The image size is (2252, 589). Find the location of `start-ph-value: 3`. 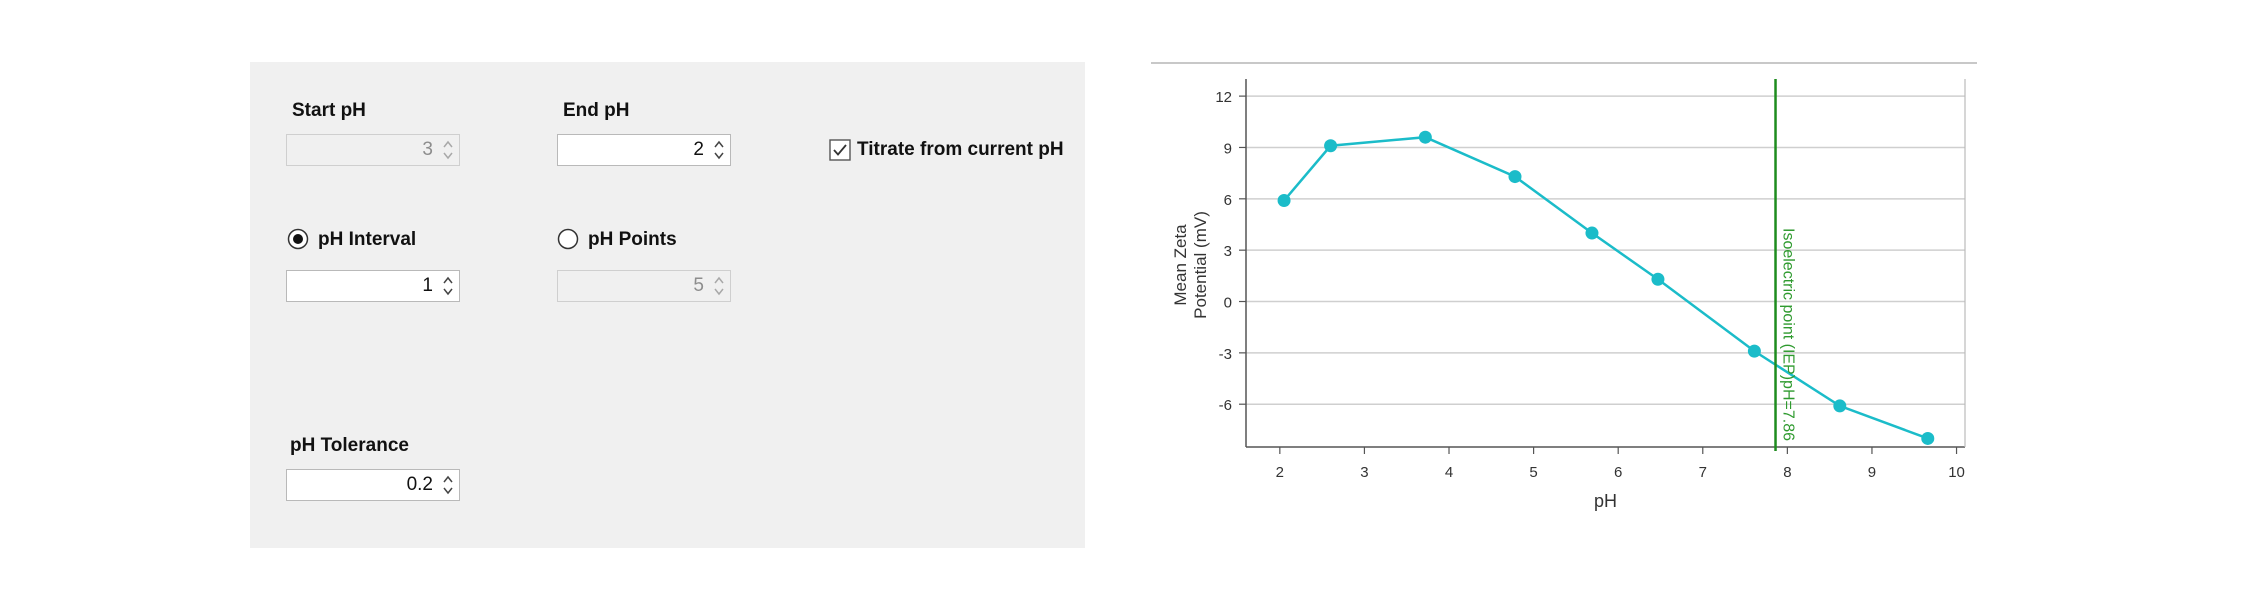

start-ph-value: 3 is located at coordinates (427, 149).